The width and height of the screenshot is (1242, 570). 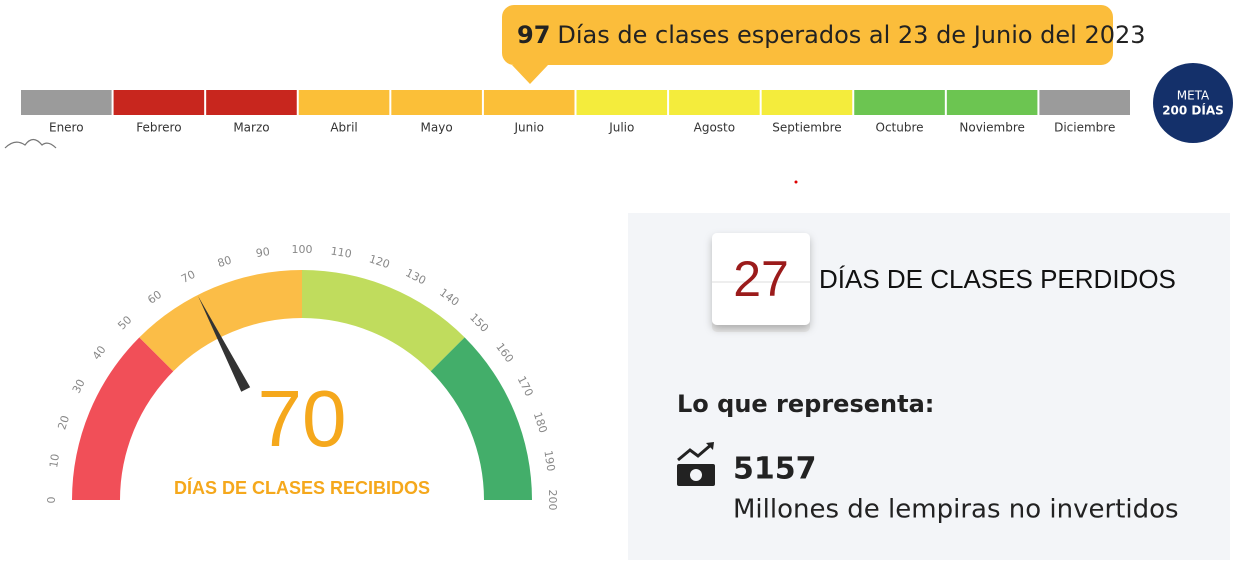 I want to click on gauge-tick-label: 160, so click(x=504, y=352).